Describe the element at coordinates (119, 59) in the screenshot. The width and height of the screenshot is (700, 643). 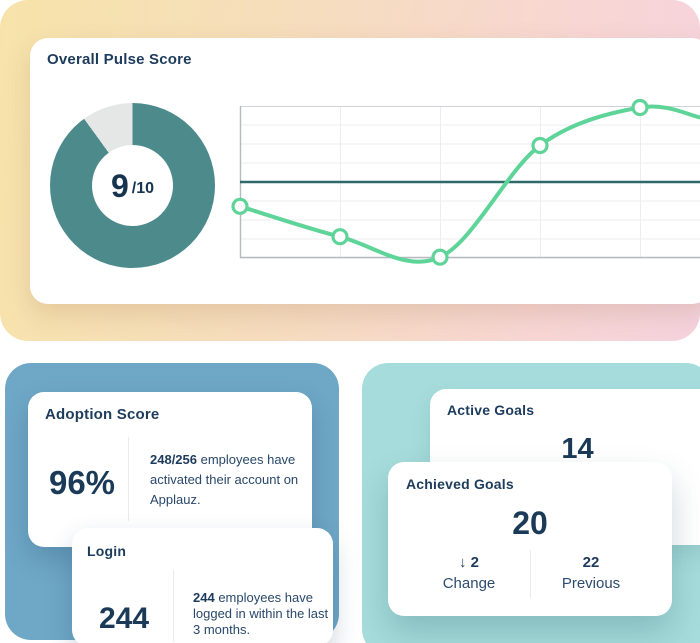
I see `pulse-card-title: Overall Pulse Score` at that location.